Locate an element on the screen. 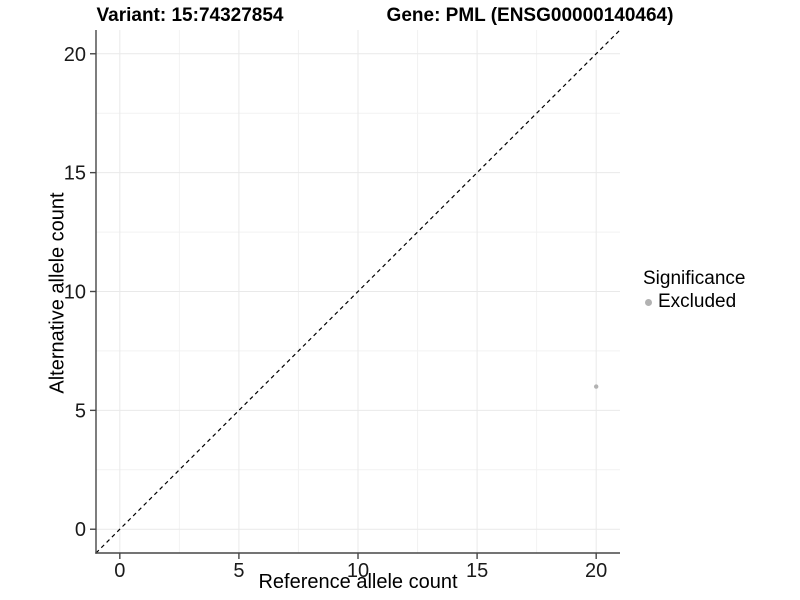 This screenshot has width=800, height=600. y-tick-label: 20 is located at coordinates (75, 55).